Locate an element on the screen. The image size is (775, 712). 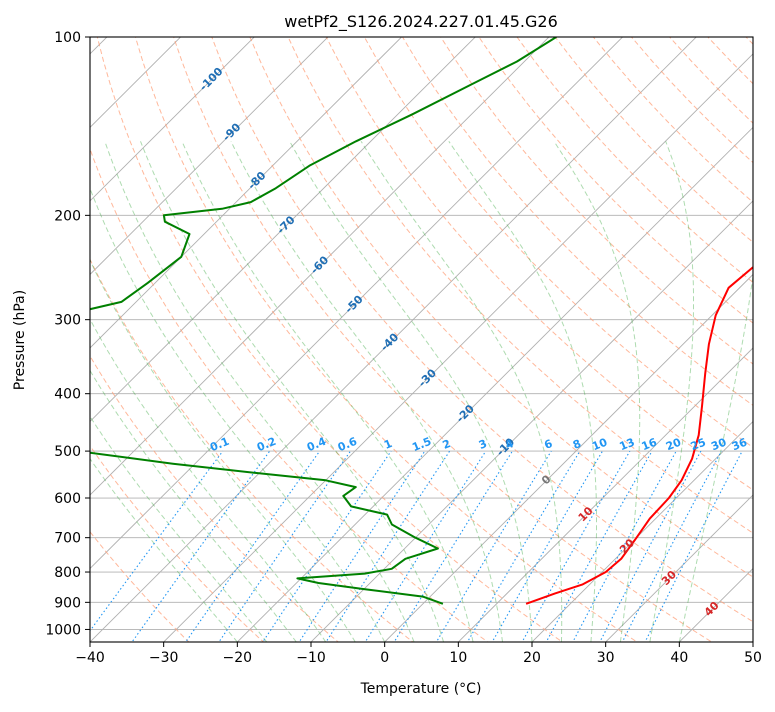
y-tick-label: 900 is located at coordinates (67, 603).